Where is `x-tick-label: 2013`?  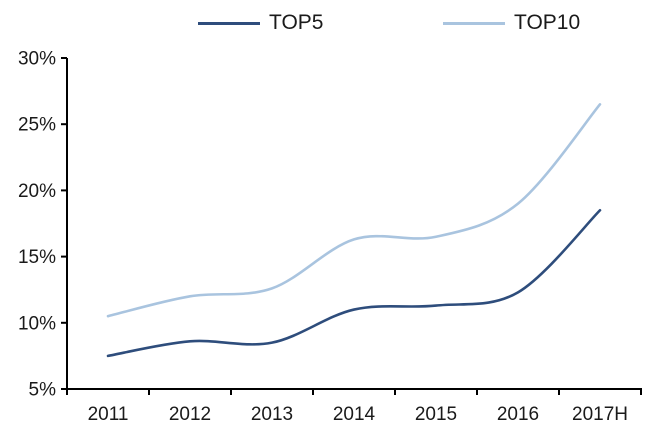
x-tick-label: 2013 is located at coordinates (272, 414).